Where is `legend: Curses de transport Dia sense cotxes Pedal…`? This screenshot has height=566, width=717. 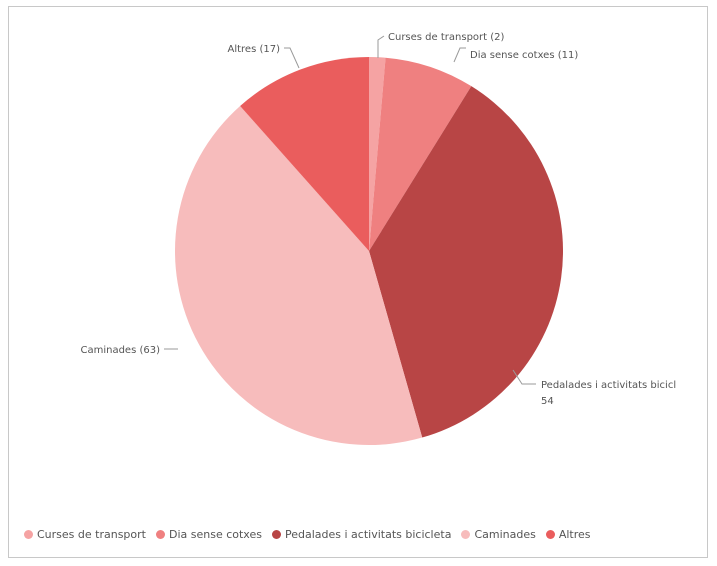 legend: Curses de transport Dia sense cotxes Pedal… is located at coordinates (366, 534).